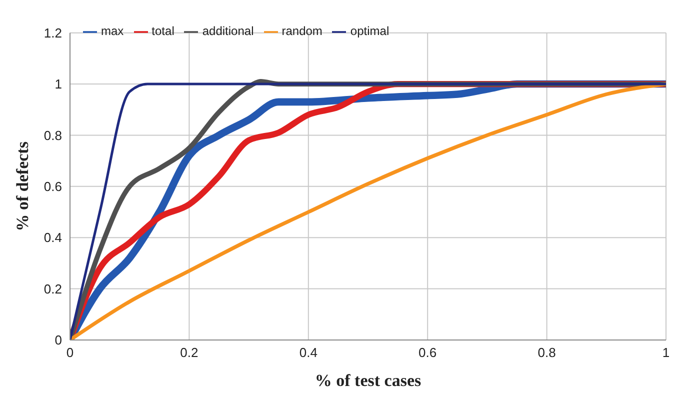 The width and height of the screenshot is (687, 405). What do you see at coordinates (368, 380) in the screenshot?
I see `x-axis-title: % of test cases` at bounding box center [368, 380].